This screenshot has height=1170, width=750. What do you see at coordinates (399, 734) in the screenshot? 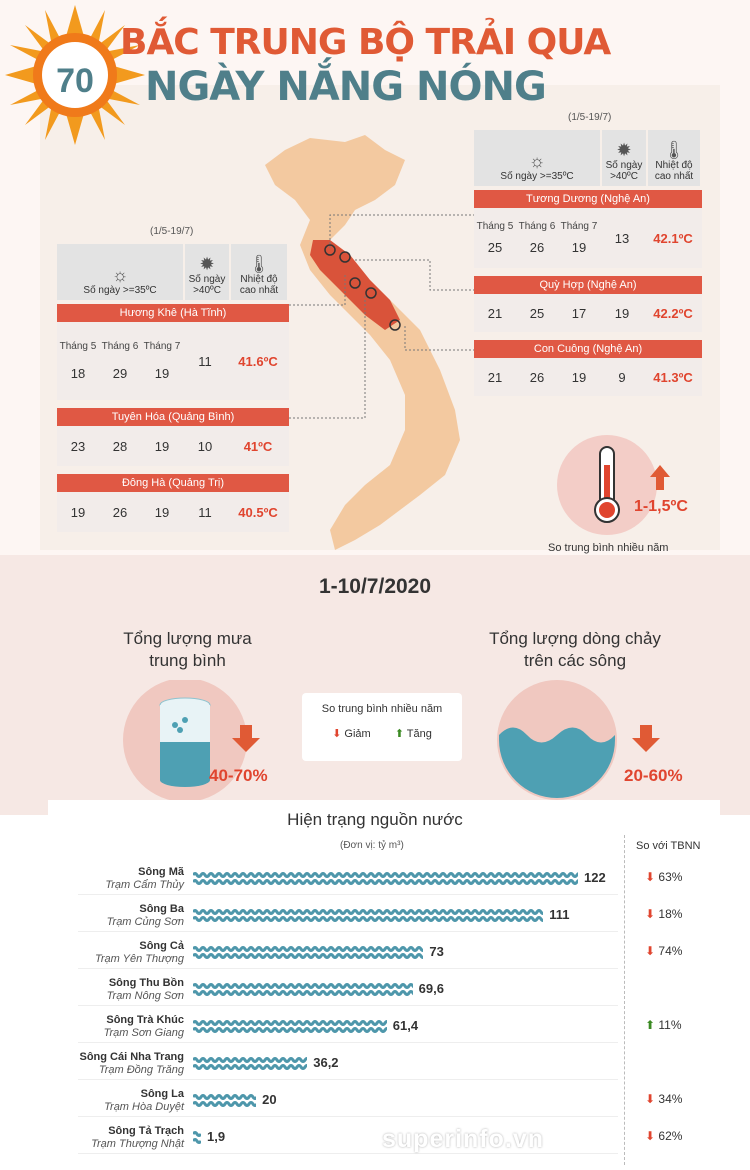
I see `up-arrow-icon: ⬆` at bounding box center [399, 734].